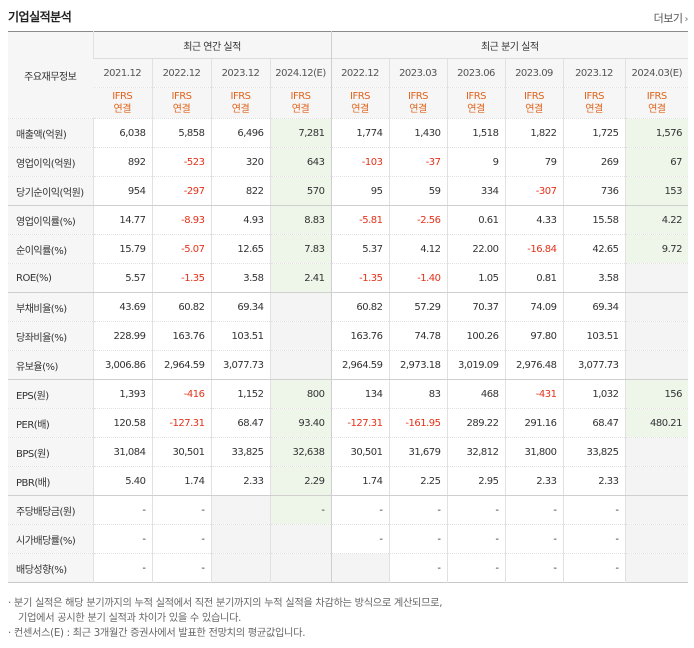  Describe the element at coordinates (656, 73) in the screenshot. I see `period-header: 2024.03(E)` at that location.